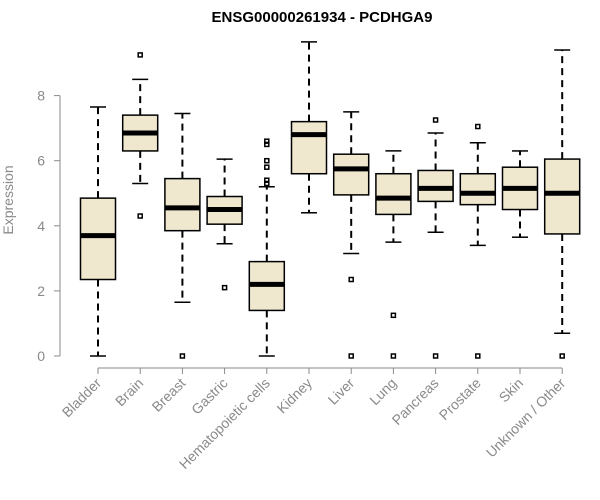  I want to click on y-tick-label: 4, so click(41, 226).